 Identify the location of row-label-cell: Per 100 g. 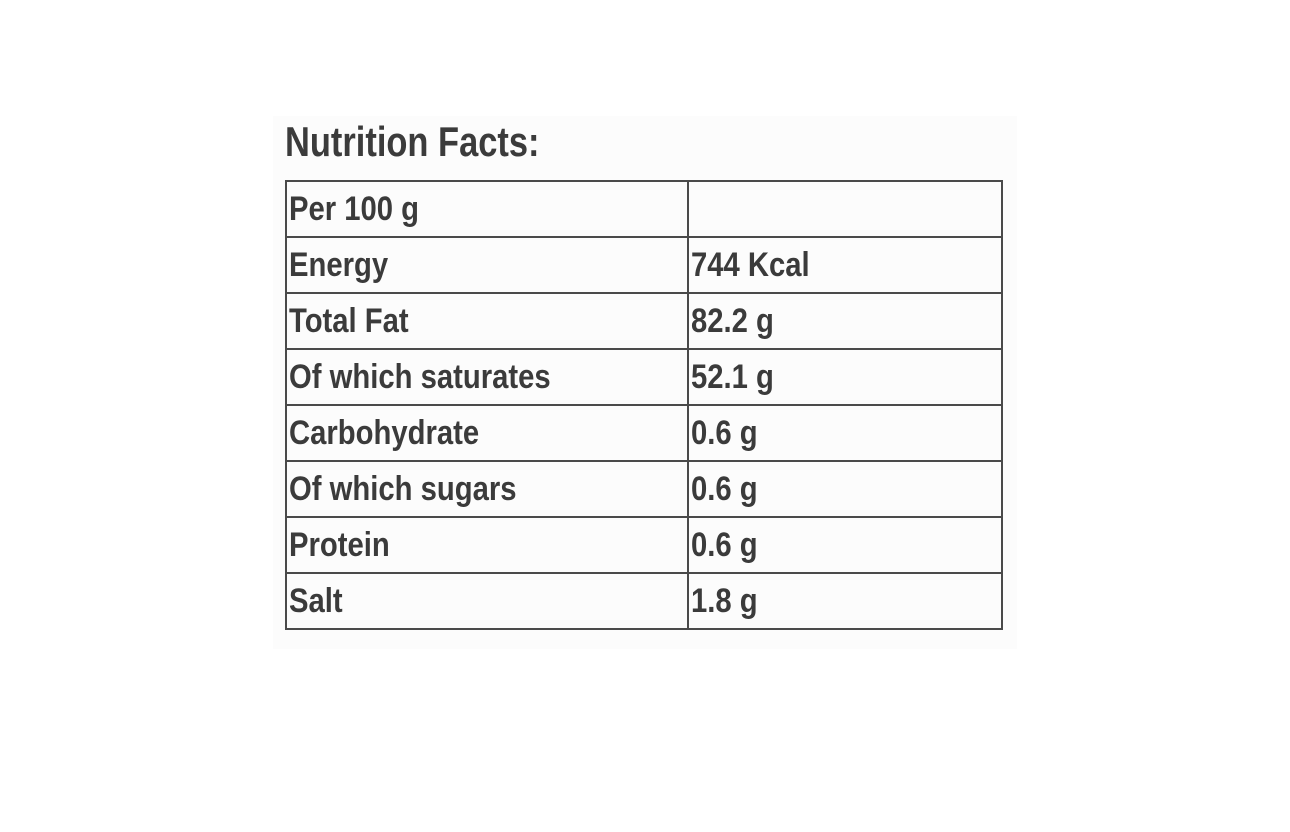
(487, 209).